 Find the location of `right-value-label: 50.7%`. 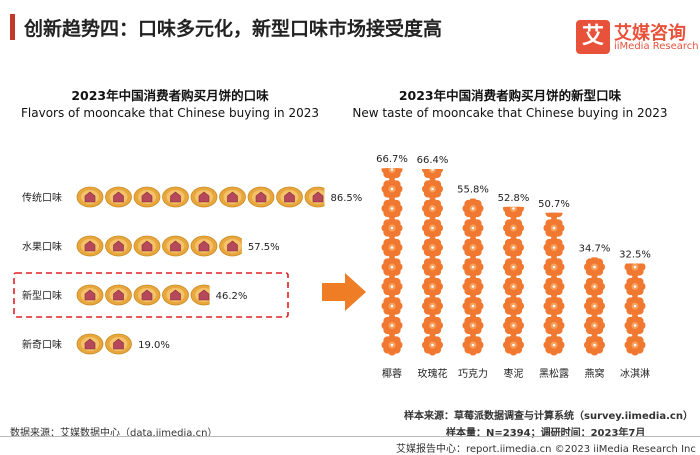

right-value-label: 50.7% is located at coordinates (554, 204).